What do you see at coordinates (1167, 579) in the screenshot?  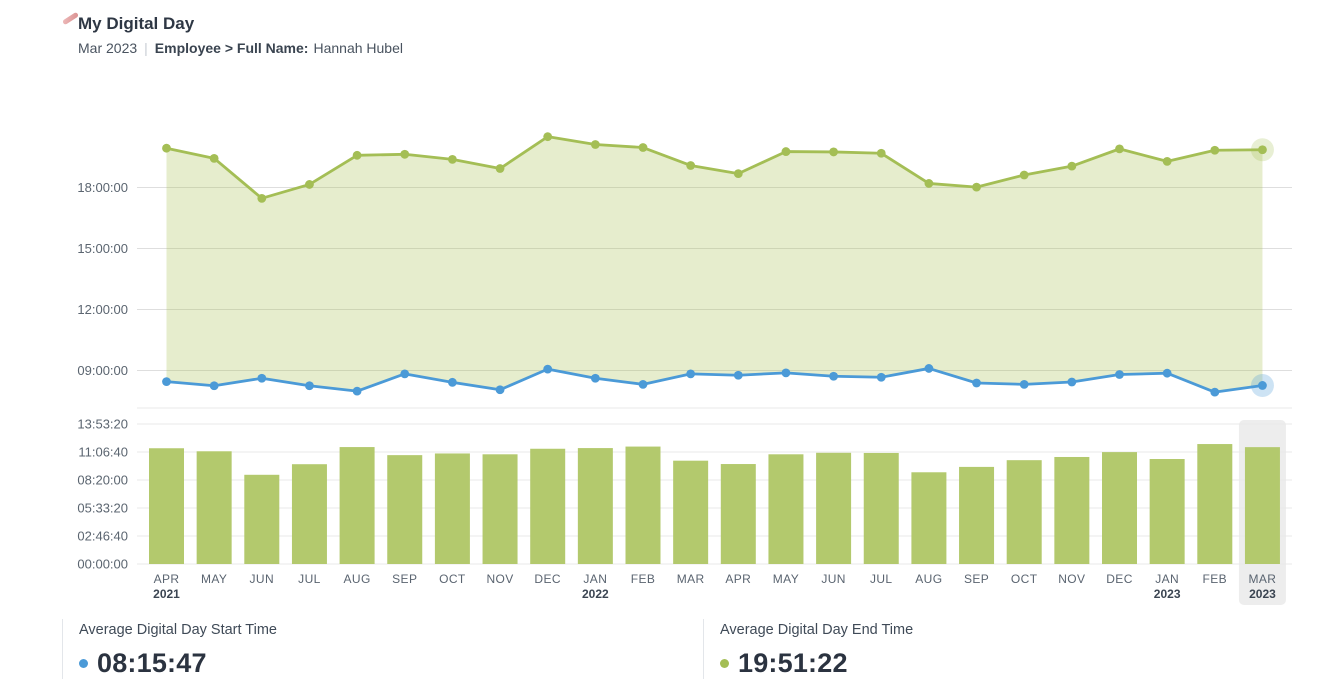 I see `x-tick-month-label: JAN` at bounding box center [1167, 579].